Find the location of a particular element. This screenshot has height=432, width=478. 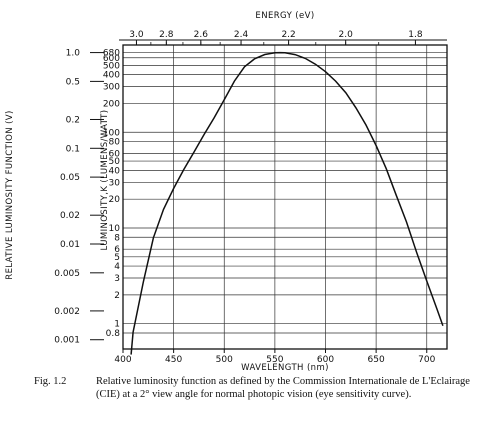

top-tick-label: 2.4 is located at coordinates (241, 35).